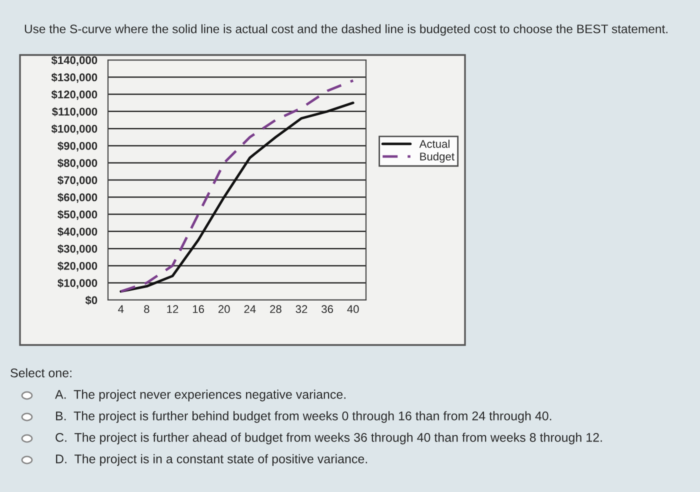 The width and height of the screenshot is (700, 492). Describe the element at coordinates (78, 232) in the screenshot. I see `y-tick-label: $40,000` at that location.